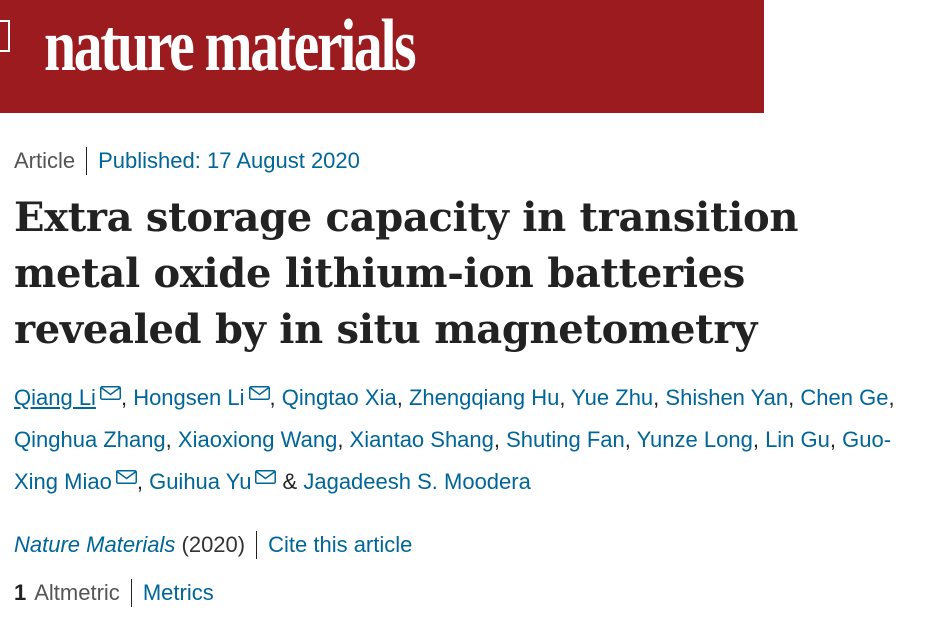 This screenshot has height=617, width=933. Describe the element at coordinates (257, 439) in the screenshot. I see `author-link: Xiaoxiong Wang` at that location.